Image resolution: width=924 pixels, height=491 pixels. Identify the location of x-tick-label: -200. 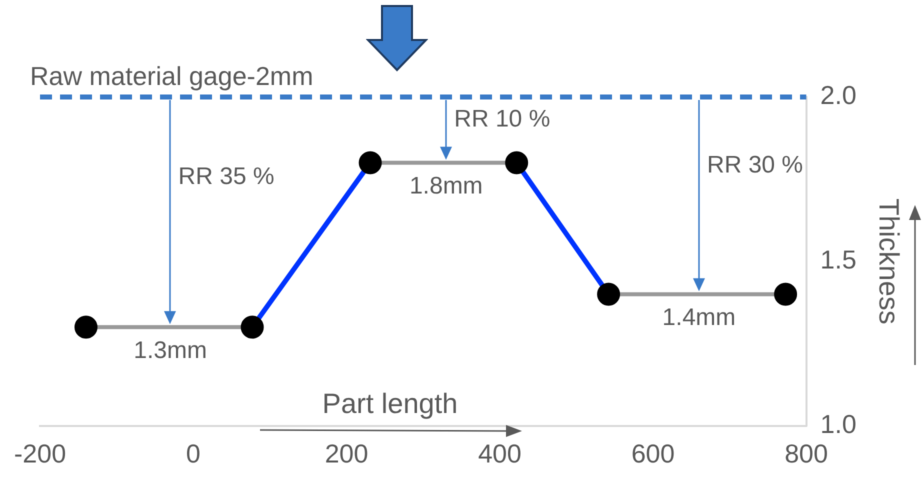
(40, 453).